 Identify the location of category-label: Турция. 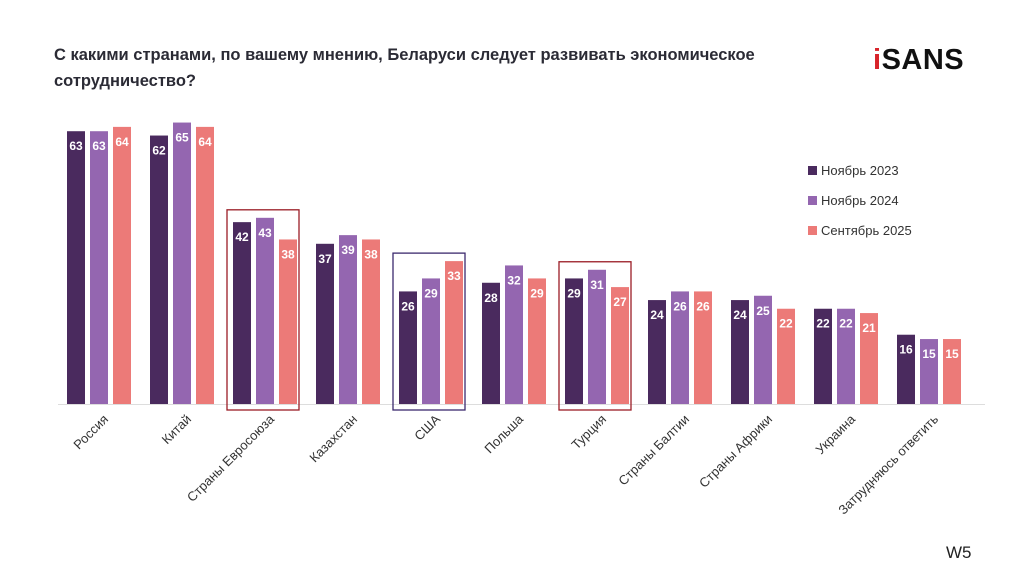
(588, 432).